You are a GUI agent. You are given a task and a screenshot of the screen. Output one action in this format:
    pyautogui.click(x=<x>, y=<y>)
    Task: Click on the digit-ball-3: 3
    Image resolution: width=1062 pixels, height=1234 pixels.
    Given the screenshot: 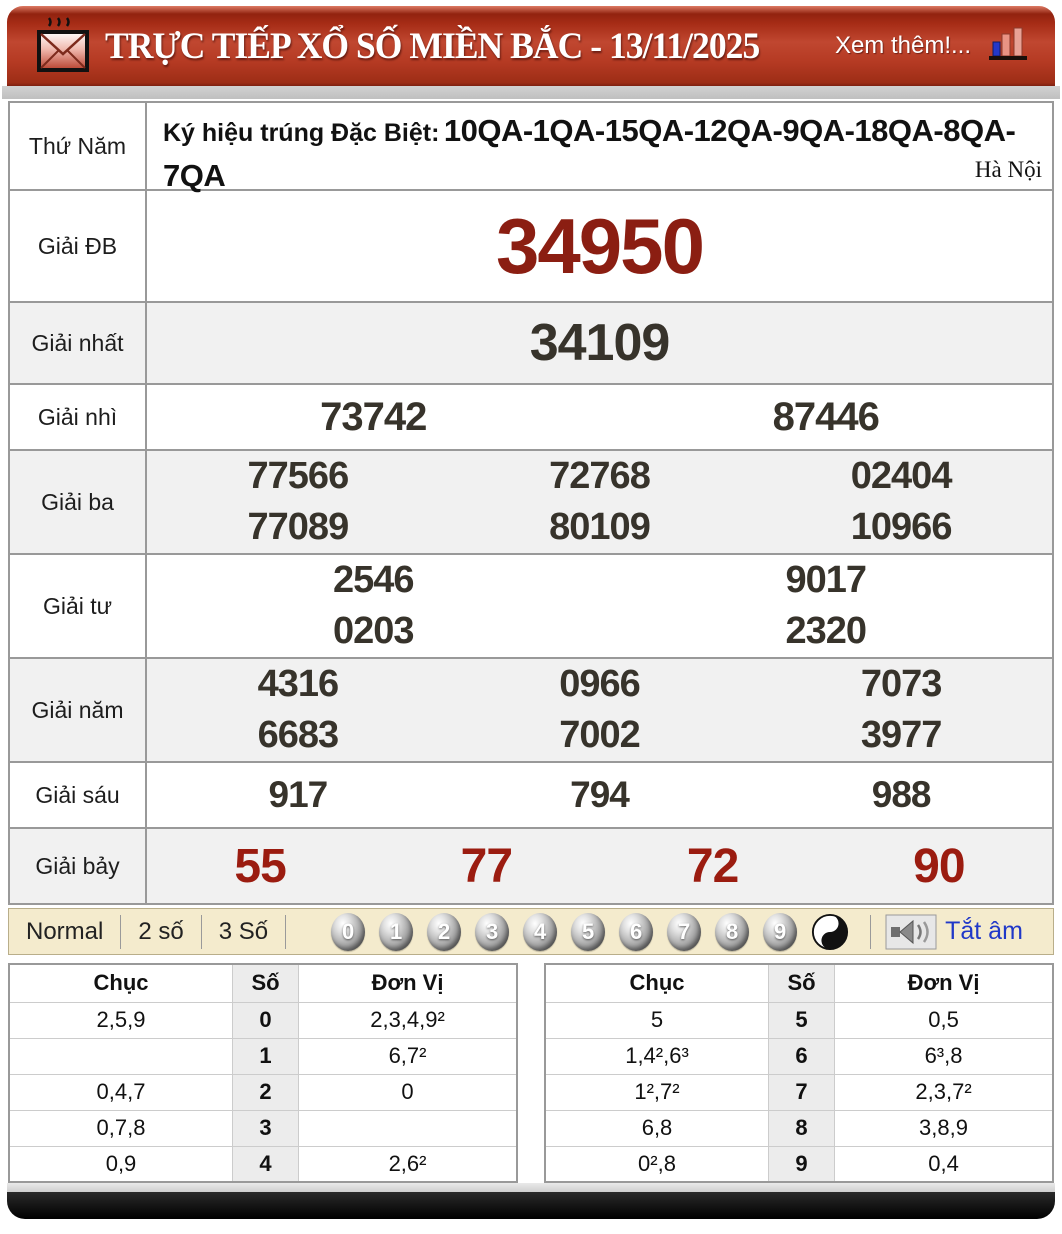 What is the action you would take?
    pyautogui.click(x=492, y=931)
    